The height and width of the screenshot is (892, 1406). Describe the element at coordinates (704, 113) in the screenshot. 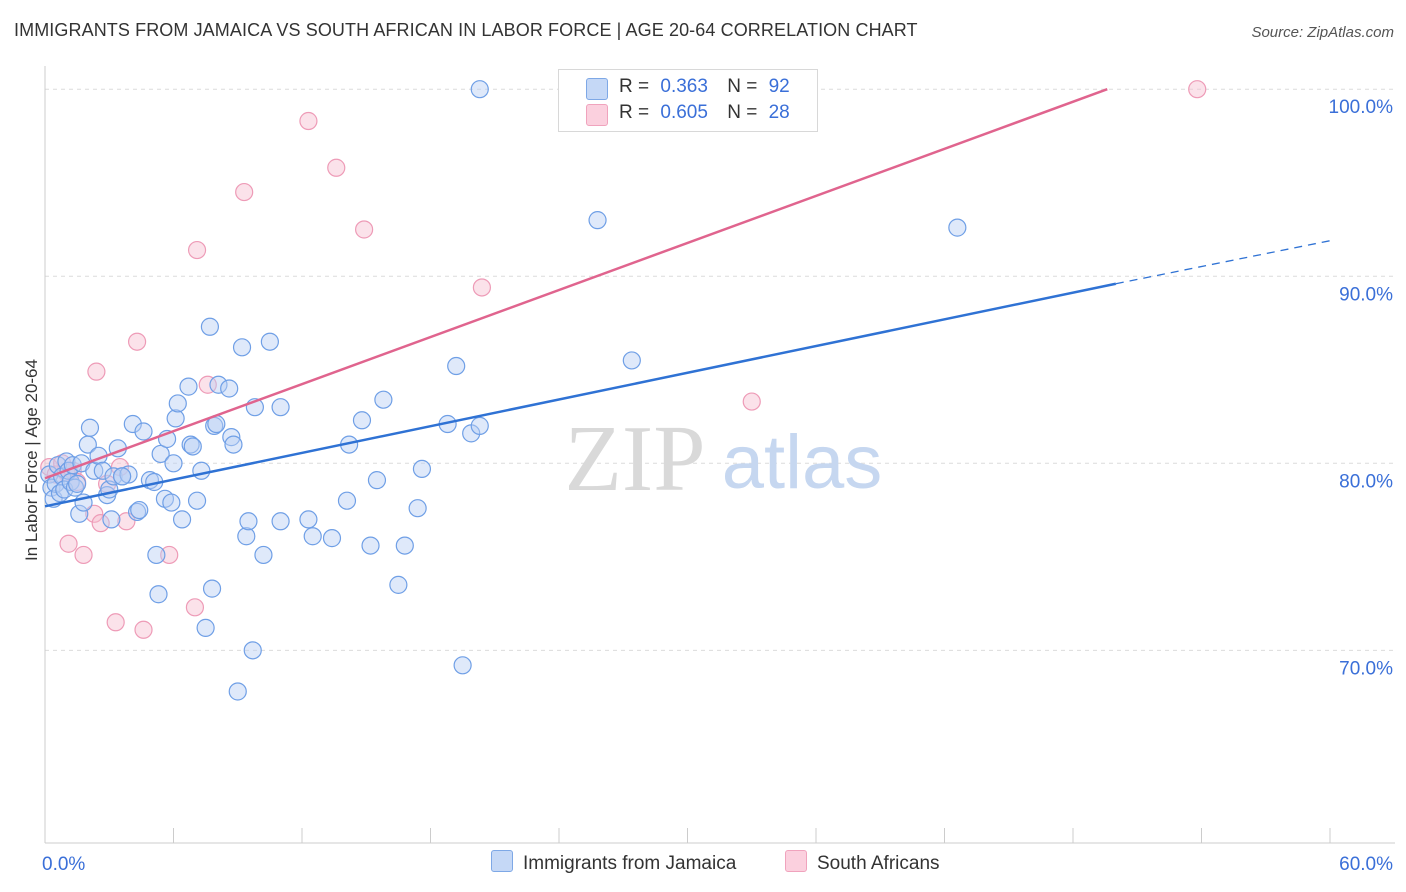

I see `legend-text-south-africans: R = 0.605 N = 28` at that location.